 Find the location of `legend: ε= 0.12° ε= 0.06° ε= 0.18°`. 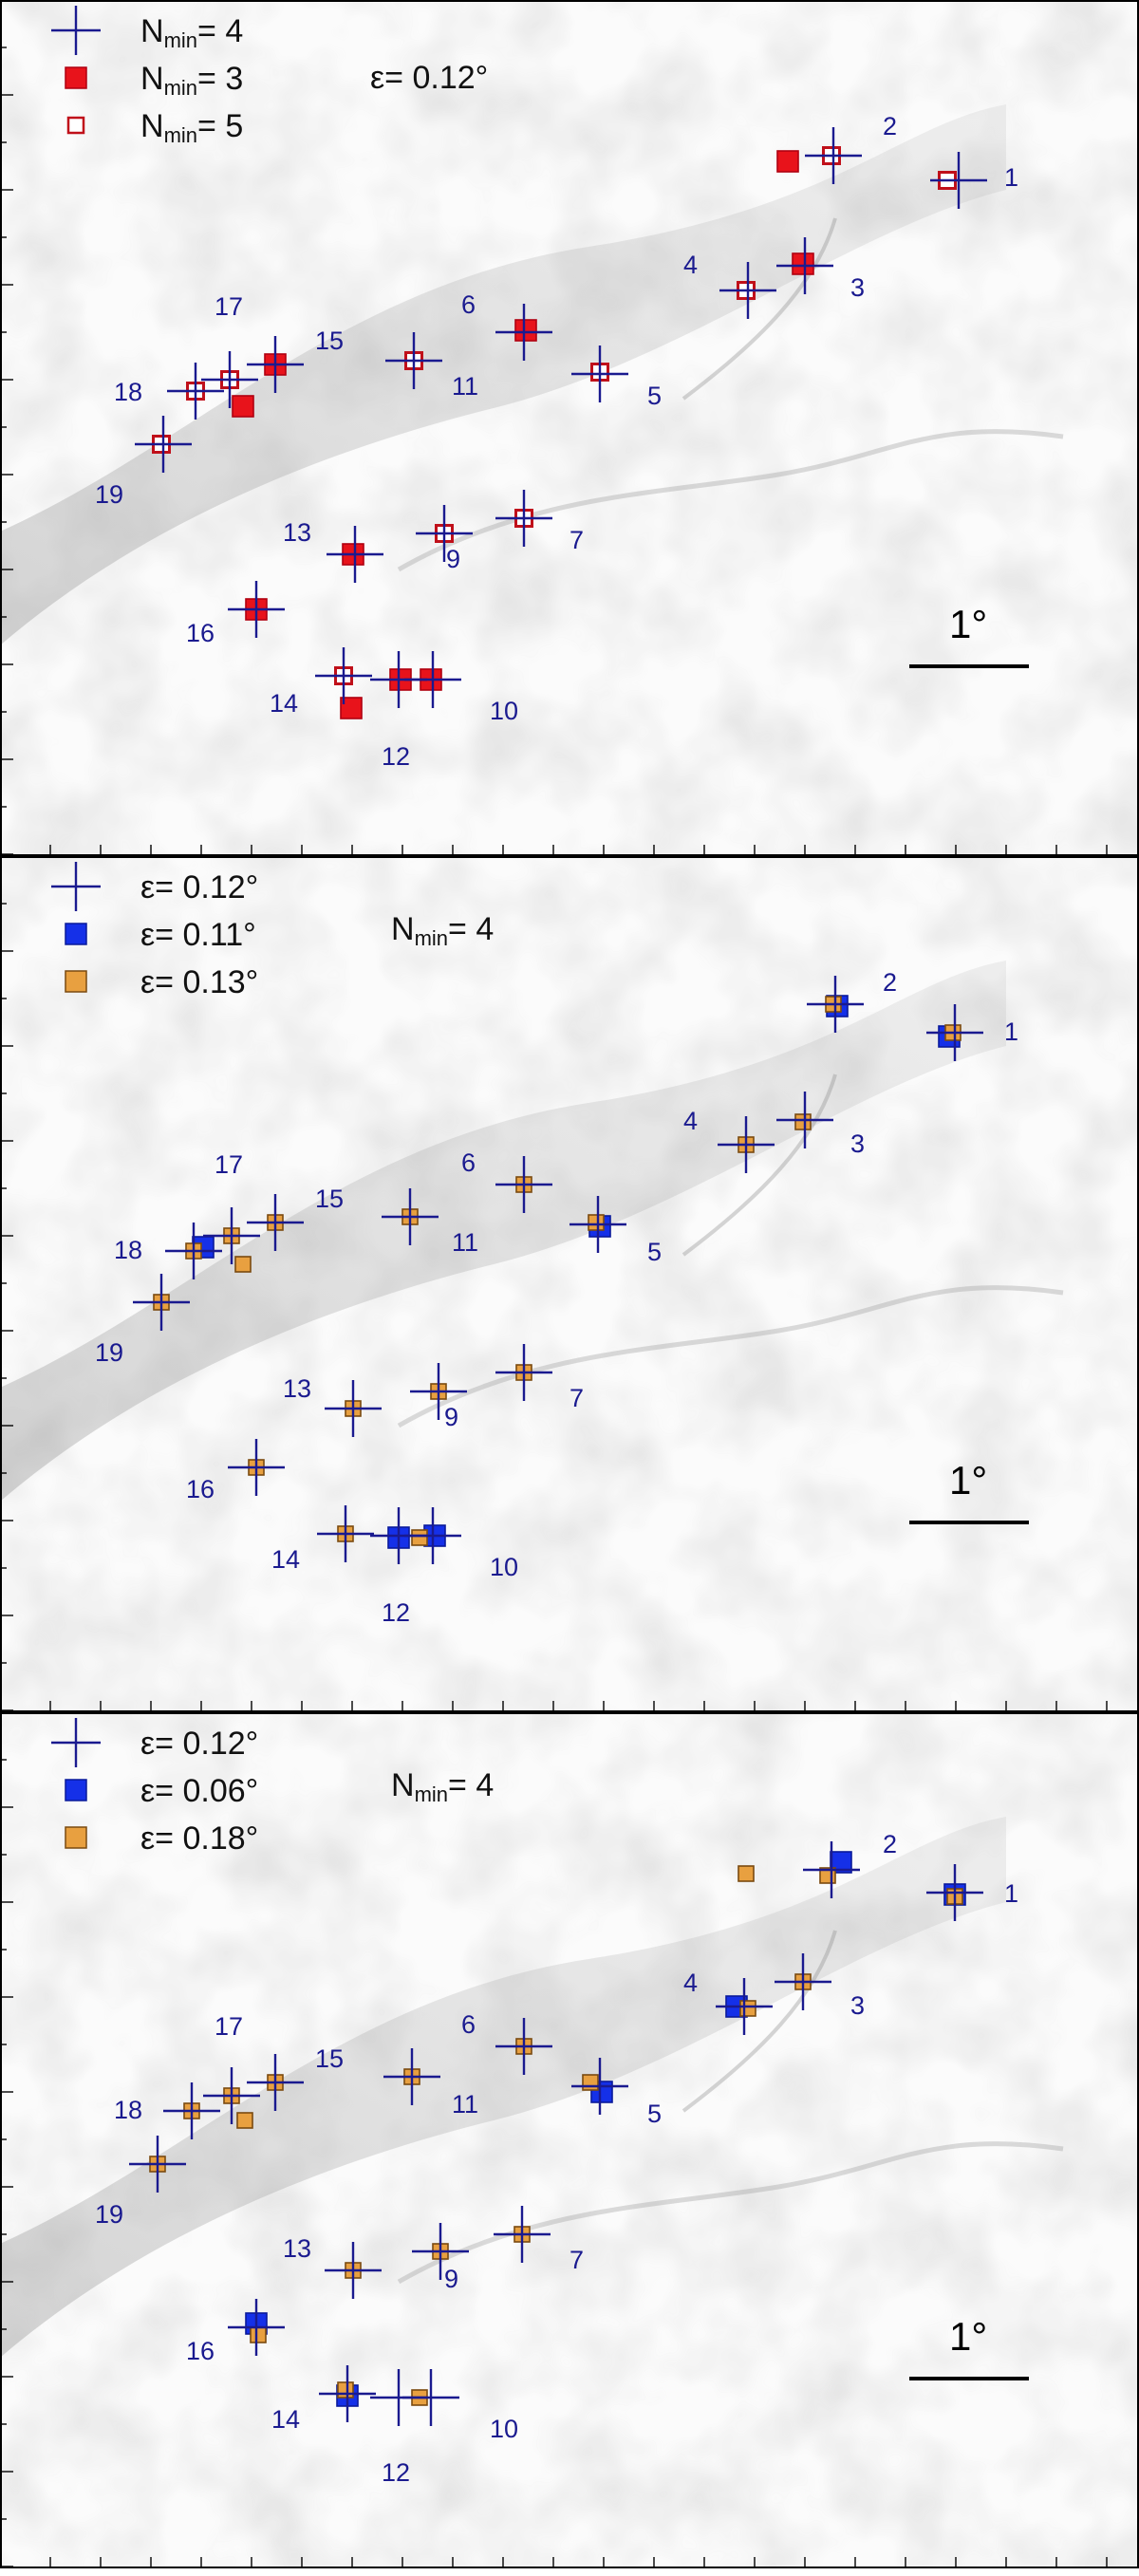

legend: ε= 0.12° ε= 0.06° ε= 0.18° is located at coordinates (154, 1788).